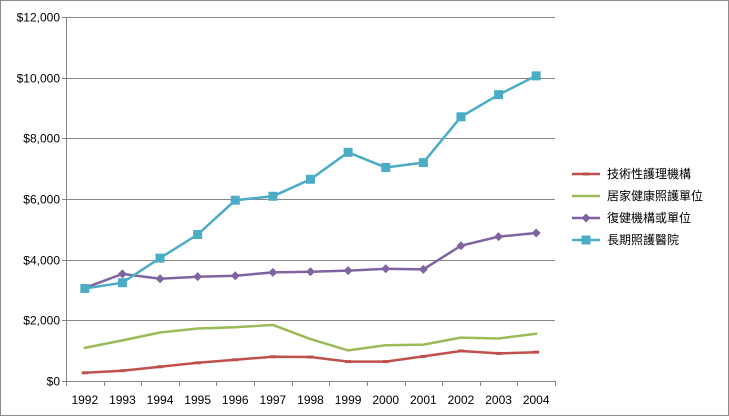  Describe the element at coordinates (41, 200) in the screenshot. I see `y-tick-label: $6,000` at that location.